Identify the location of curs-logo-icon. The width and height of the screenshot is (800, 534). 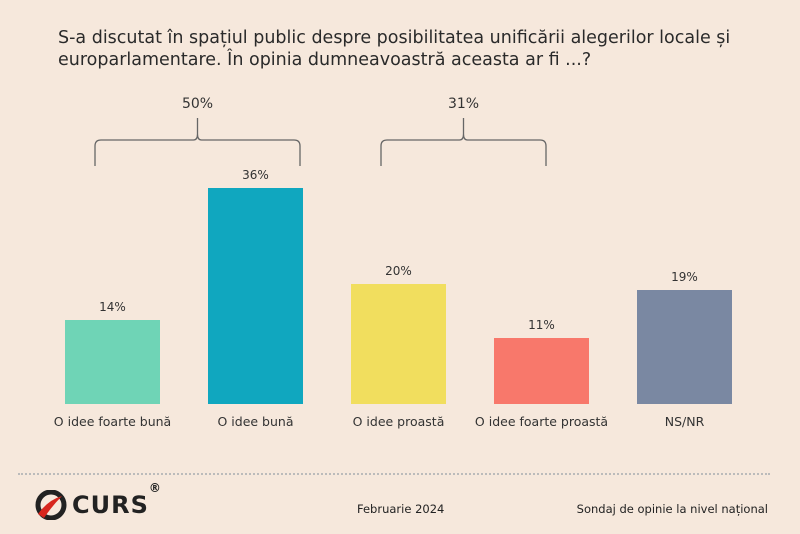
(51, 505).